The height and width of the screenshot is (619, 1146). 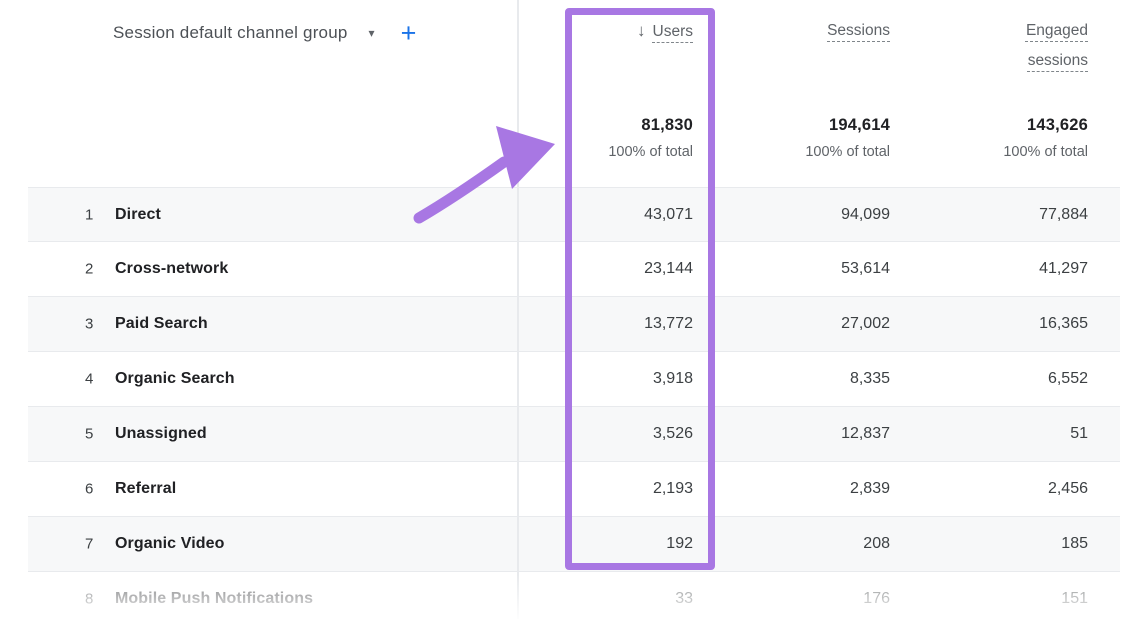 I want to click on users-value: 13,772, so click(x=668, y=323).